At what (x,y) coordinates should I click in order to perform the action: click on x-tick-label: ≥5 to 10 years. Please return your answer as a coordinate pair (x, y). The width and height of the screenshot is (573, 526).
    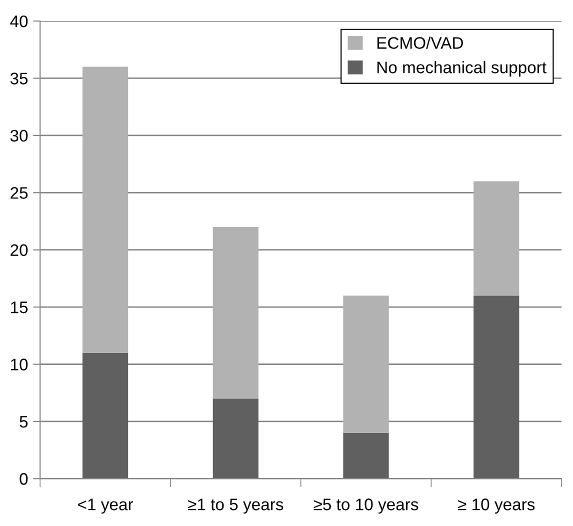
    Looking at the image, I should click on (366, 506).